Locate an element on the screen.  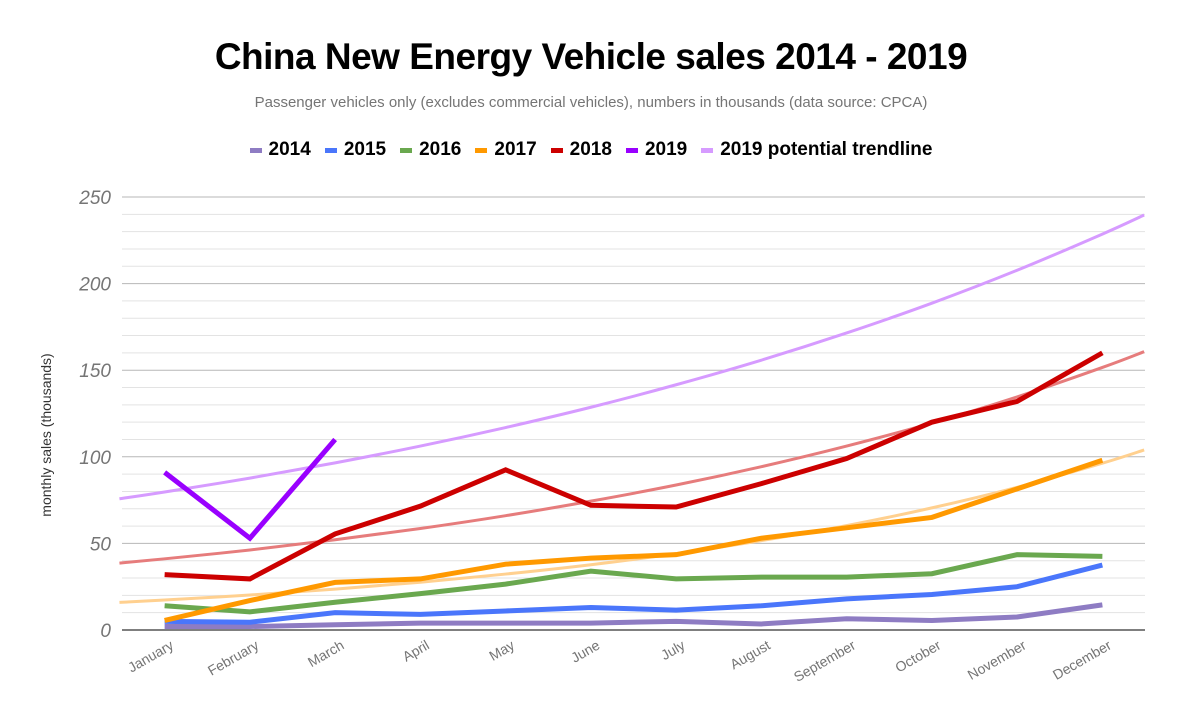
y-tick-label: 50 is located at coordinates (101, 544).